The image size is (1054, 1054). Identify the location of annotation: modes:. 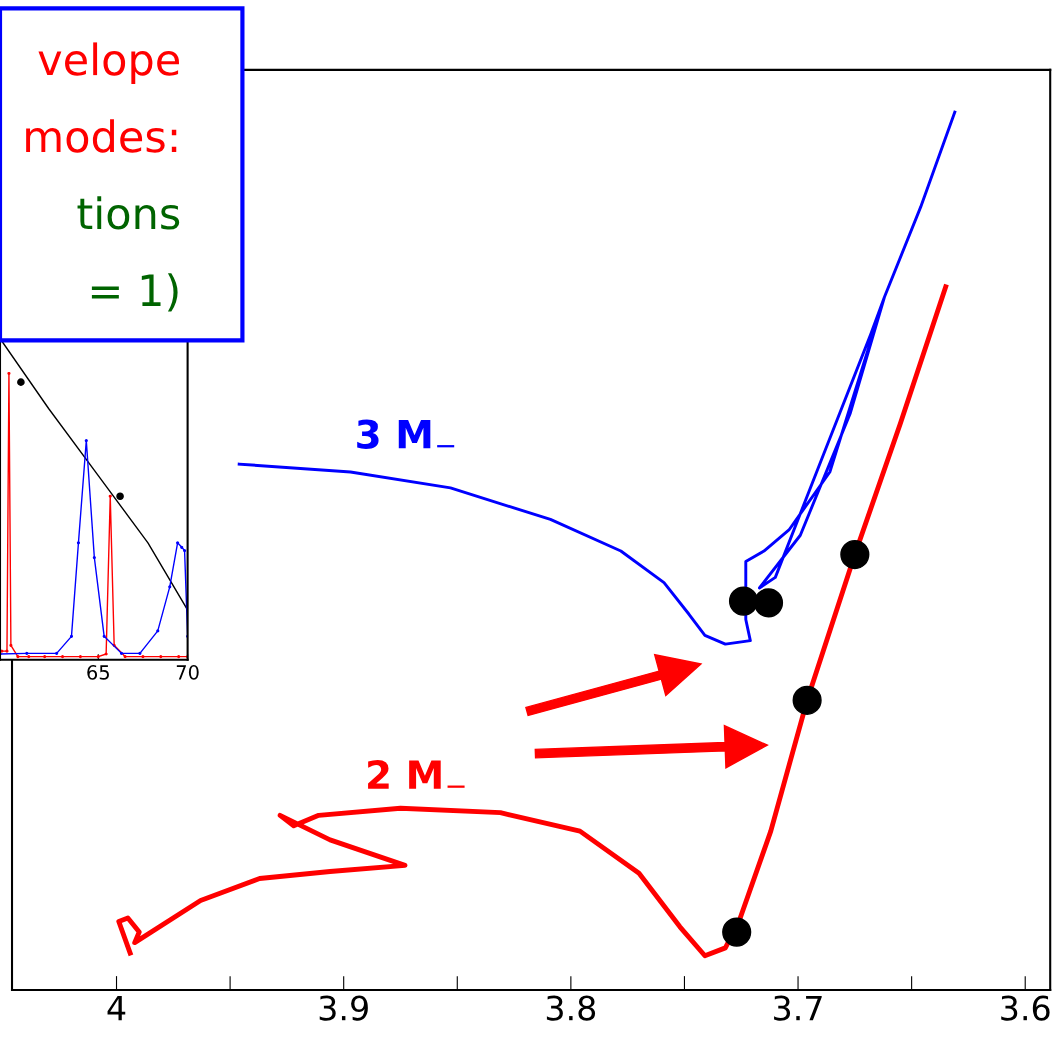
(101, 136).